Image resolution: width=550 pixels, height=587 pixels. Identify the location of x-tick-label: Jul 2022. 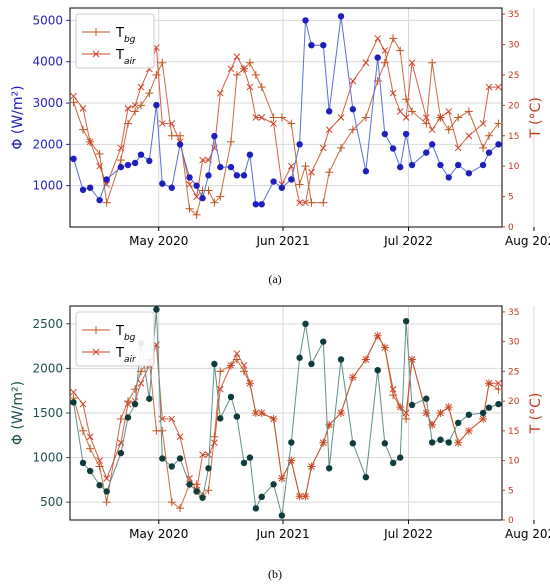
(408, 241).